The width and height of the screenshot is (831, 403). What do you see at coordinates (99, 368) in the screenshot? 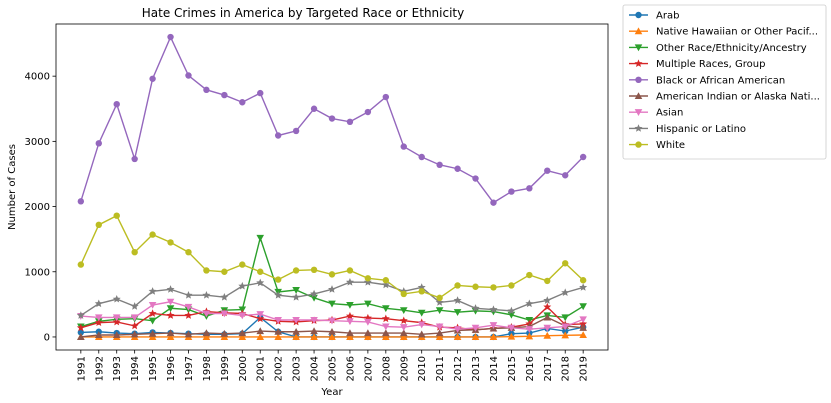
I see `x-tick-label: 1992` at bounding box center [99, 368].